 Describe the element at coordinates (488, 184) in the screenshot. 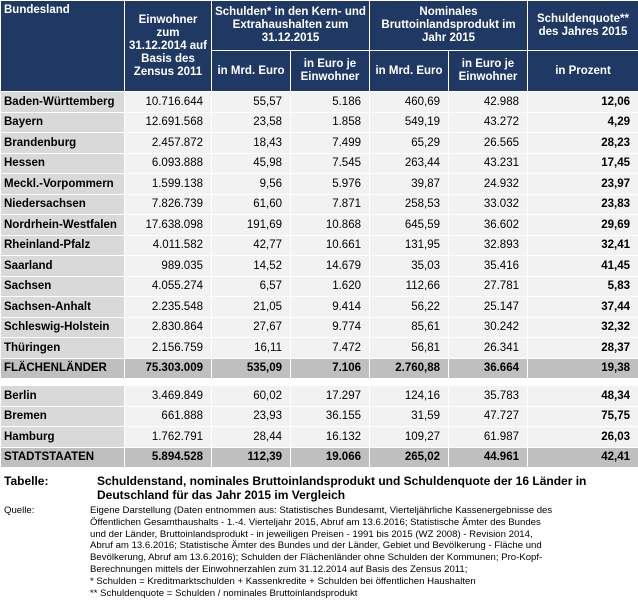

I see `cell: 24.932` at that location.